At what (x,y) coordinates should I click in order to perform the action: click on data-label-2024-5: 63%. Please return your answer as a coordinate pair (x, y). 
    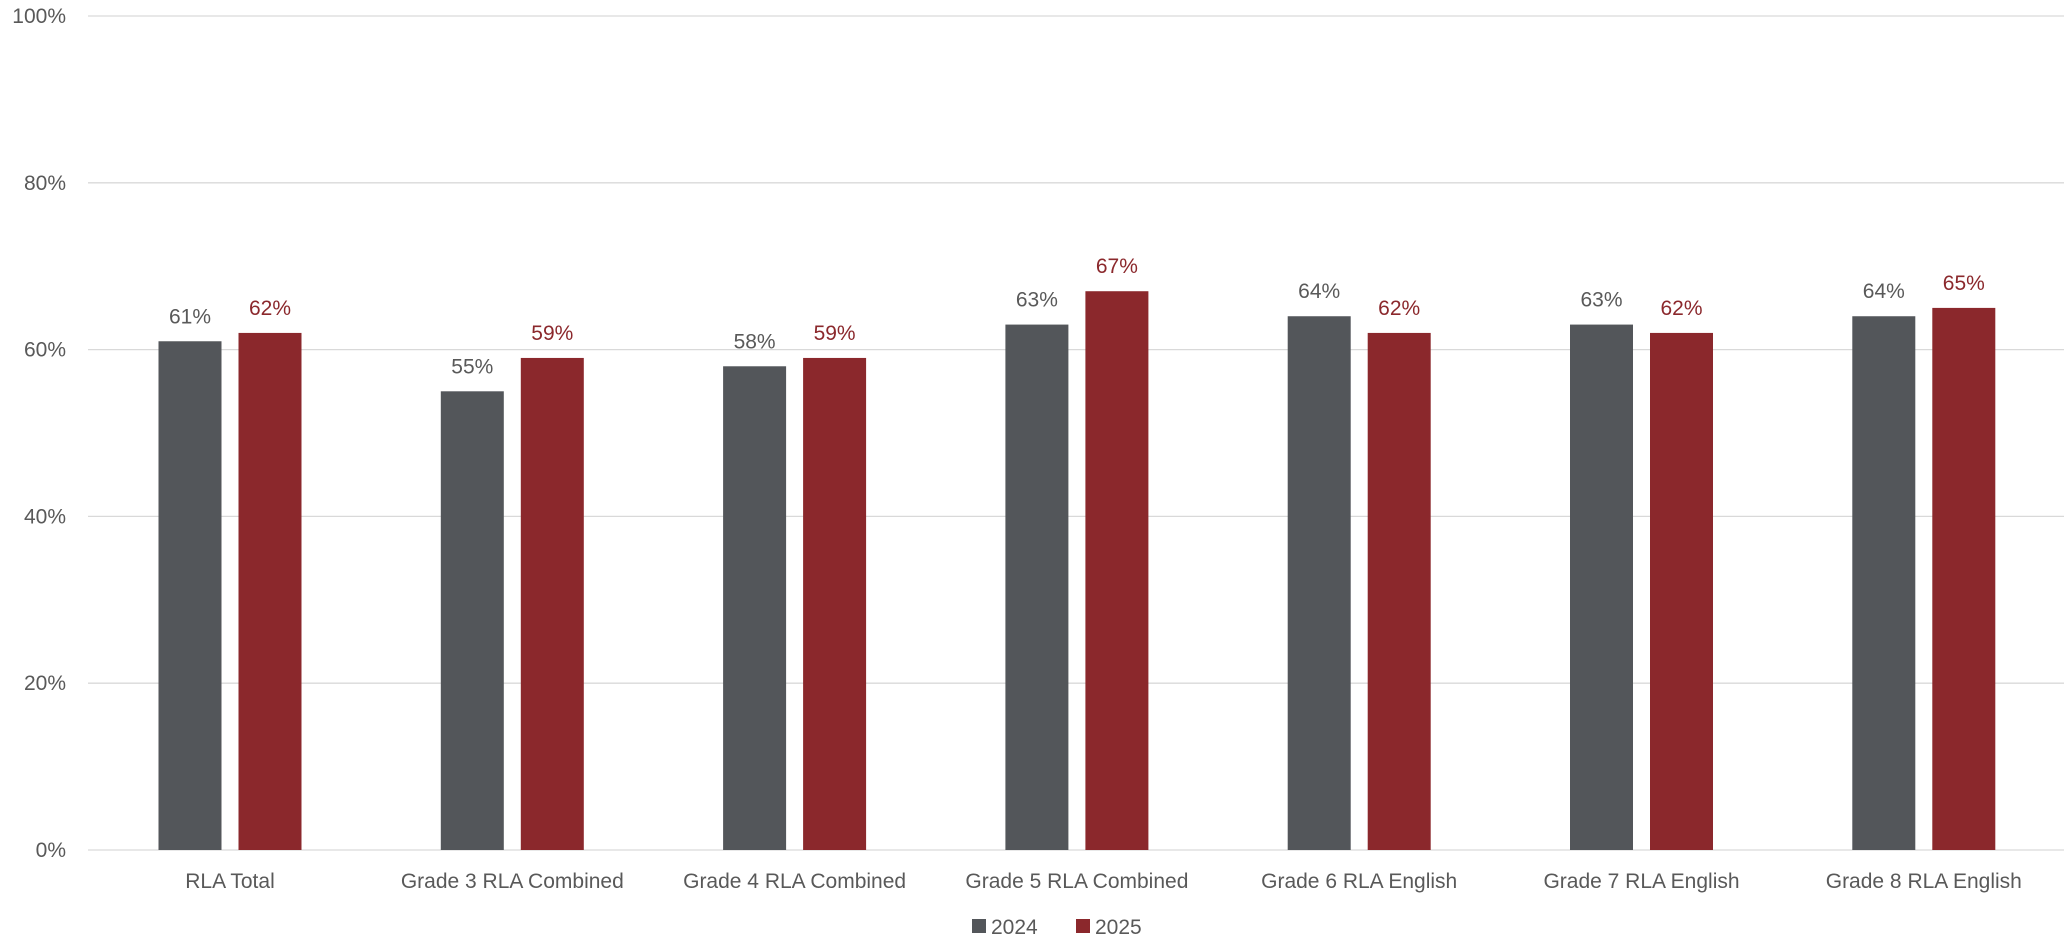
    Looking at the image, I should click on (1601, 300).